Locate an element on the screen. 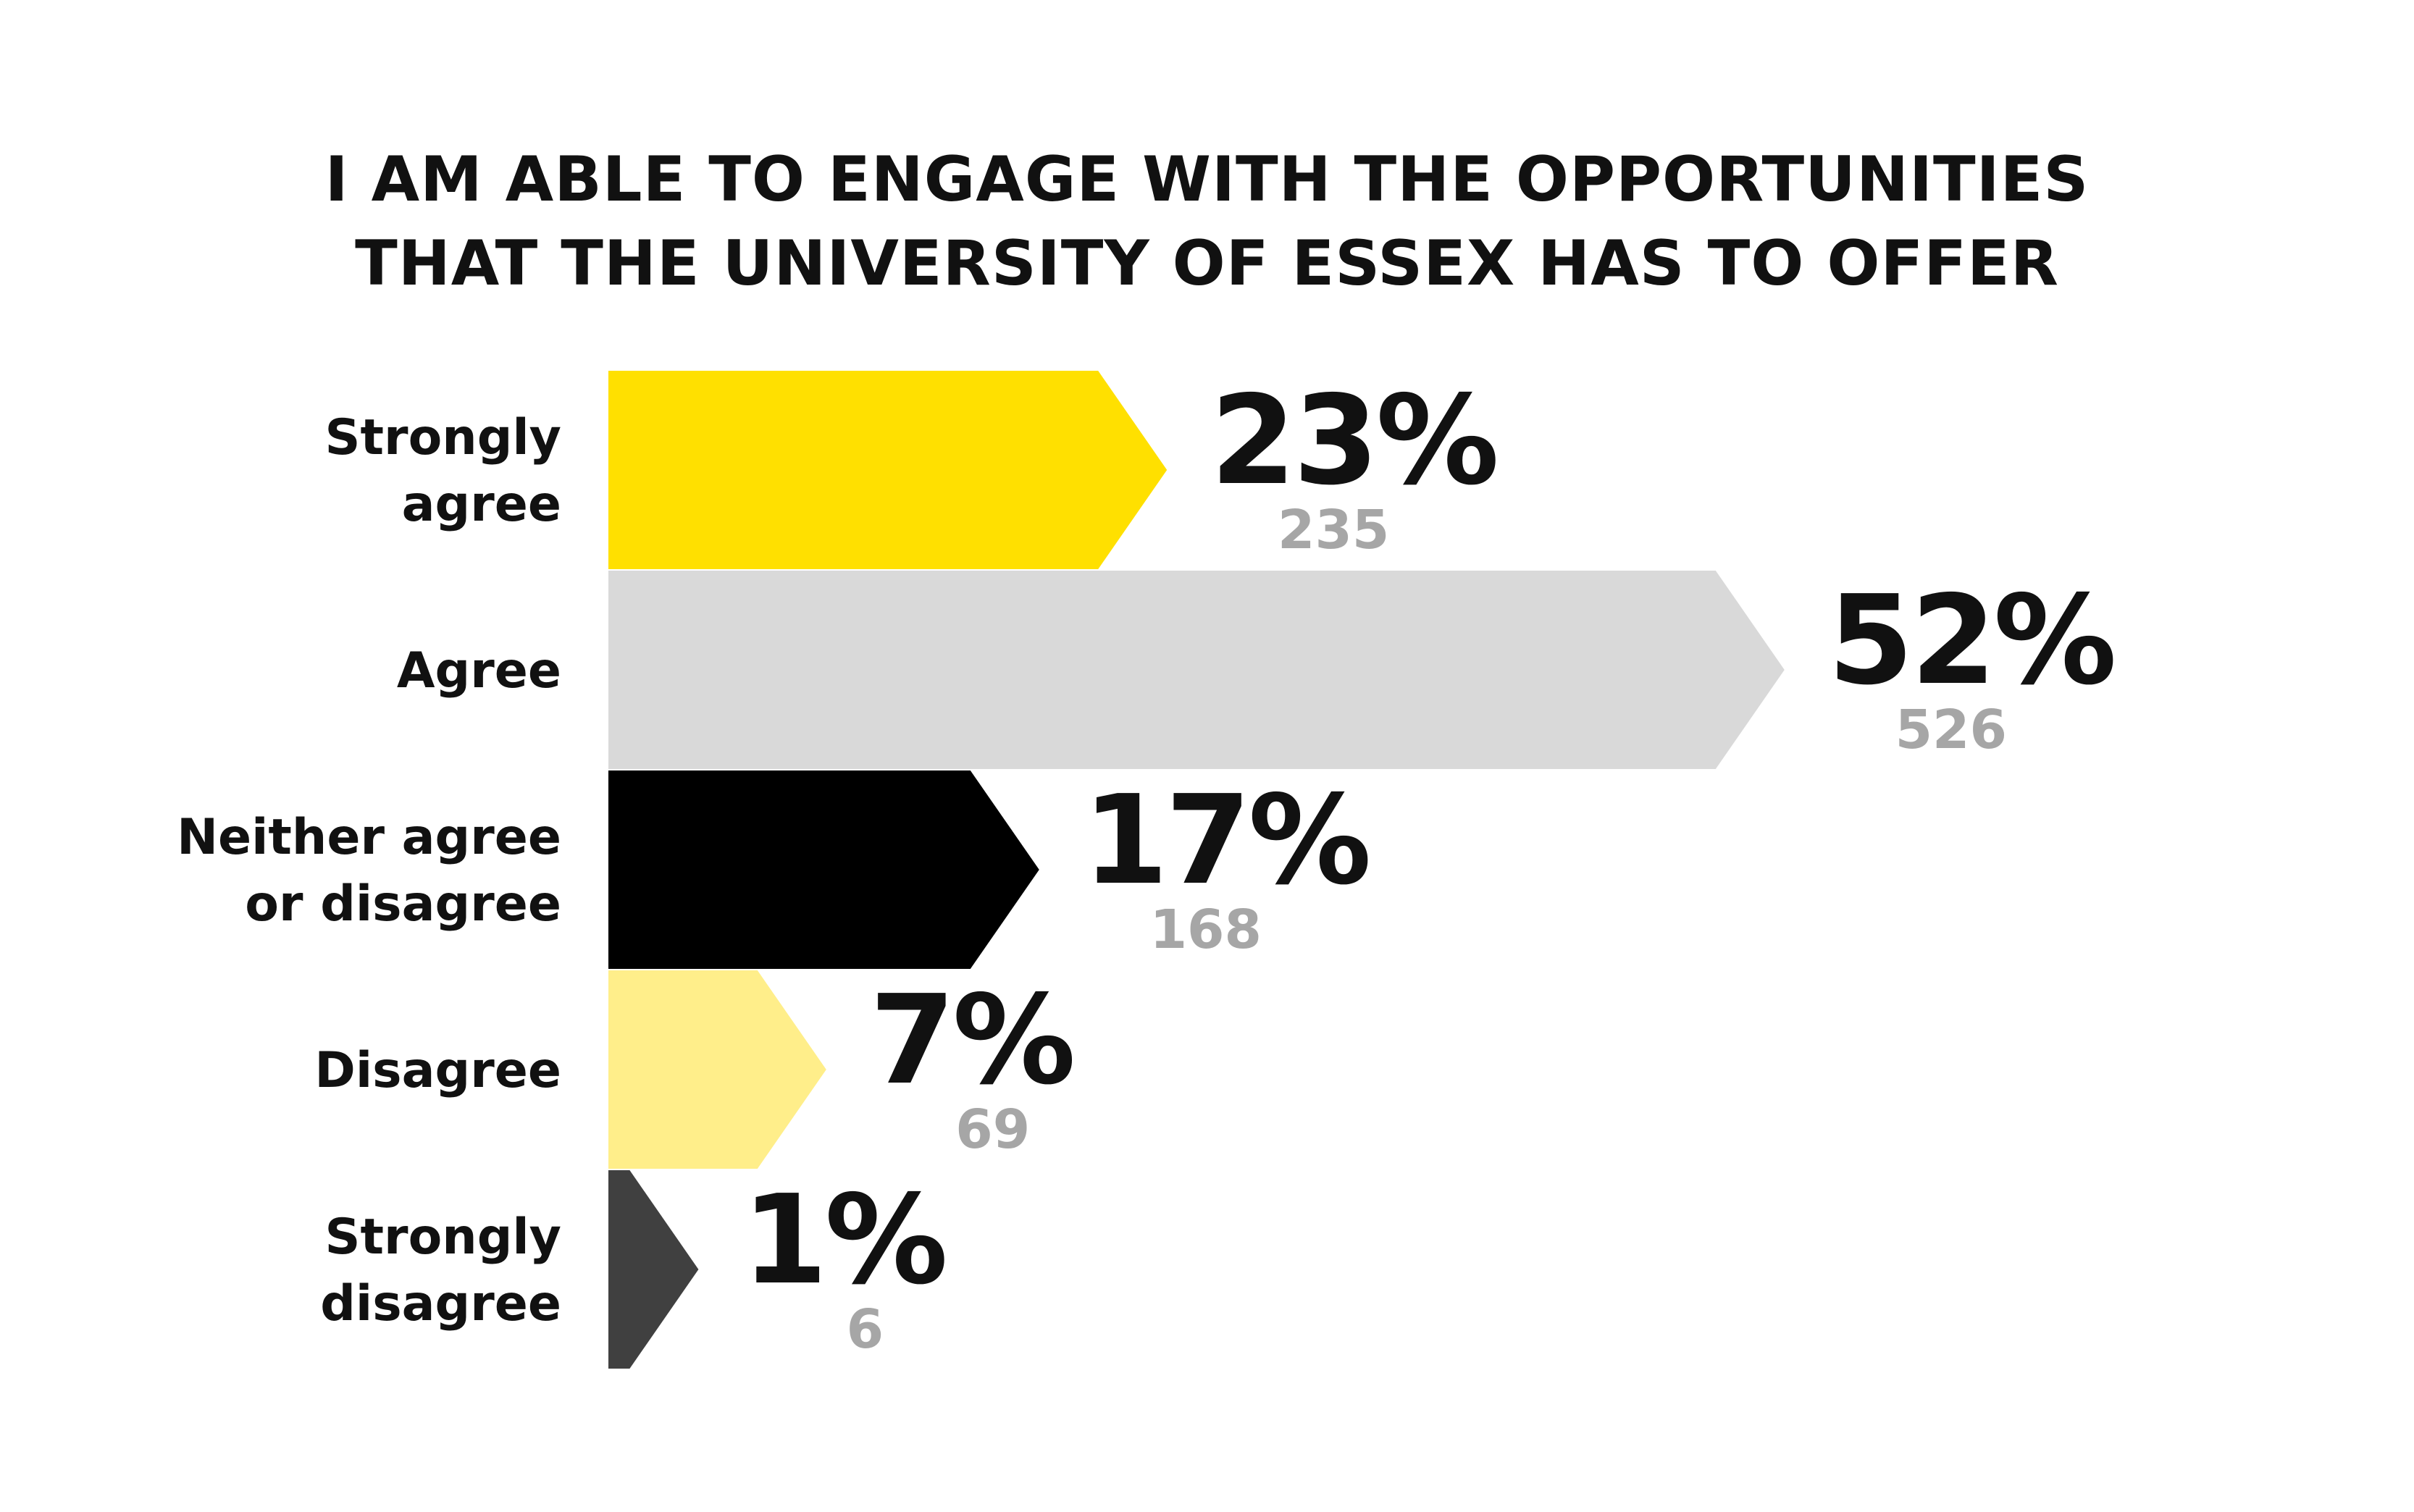 This screenshot has height=1512, width=2414. count-label-1: 526 is located at coordinates (1951, 730).